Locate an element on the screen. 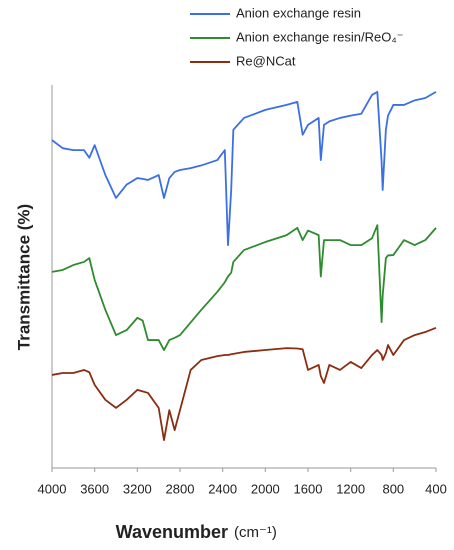 This screenshot has height=550, width=454. x-tick-label: 800 is located at coordinates (393, 488).